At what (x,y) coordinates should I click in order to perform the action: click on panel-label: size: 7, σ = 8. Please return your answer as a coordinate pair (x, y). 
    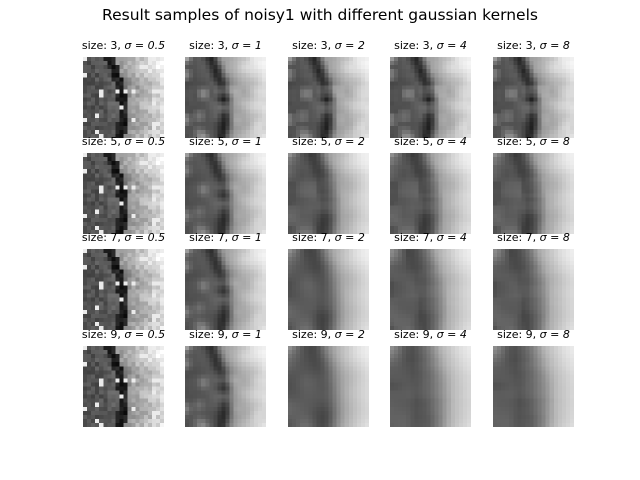
    Looking at the image, I should click on (534, 237).